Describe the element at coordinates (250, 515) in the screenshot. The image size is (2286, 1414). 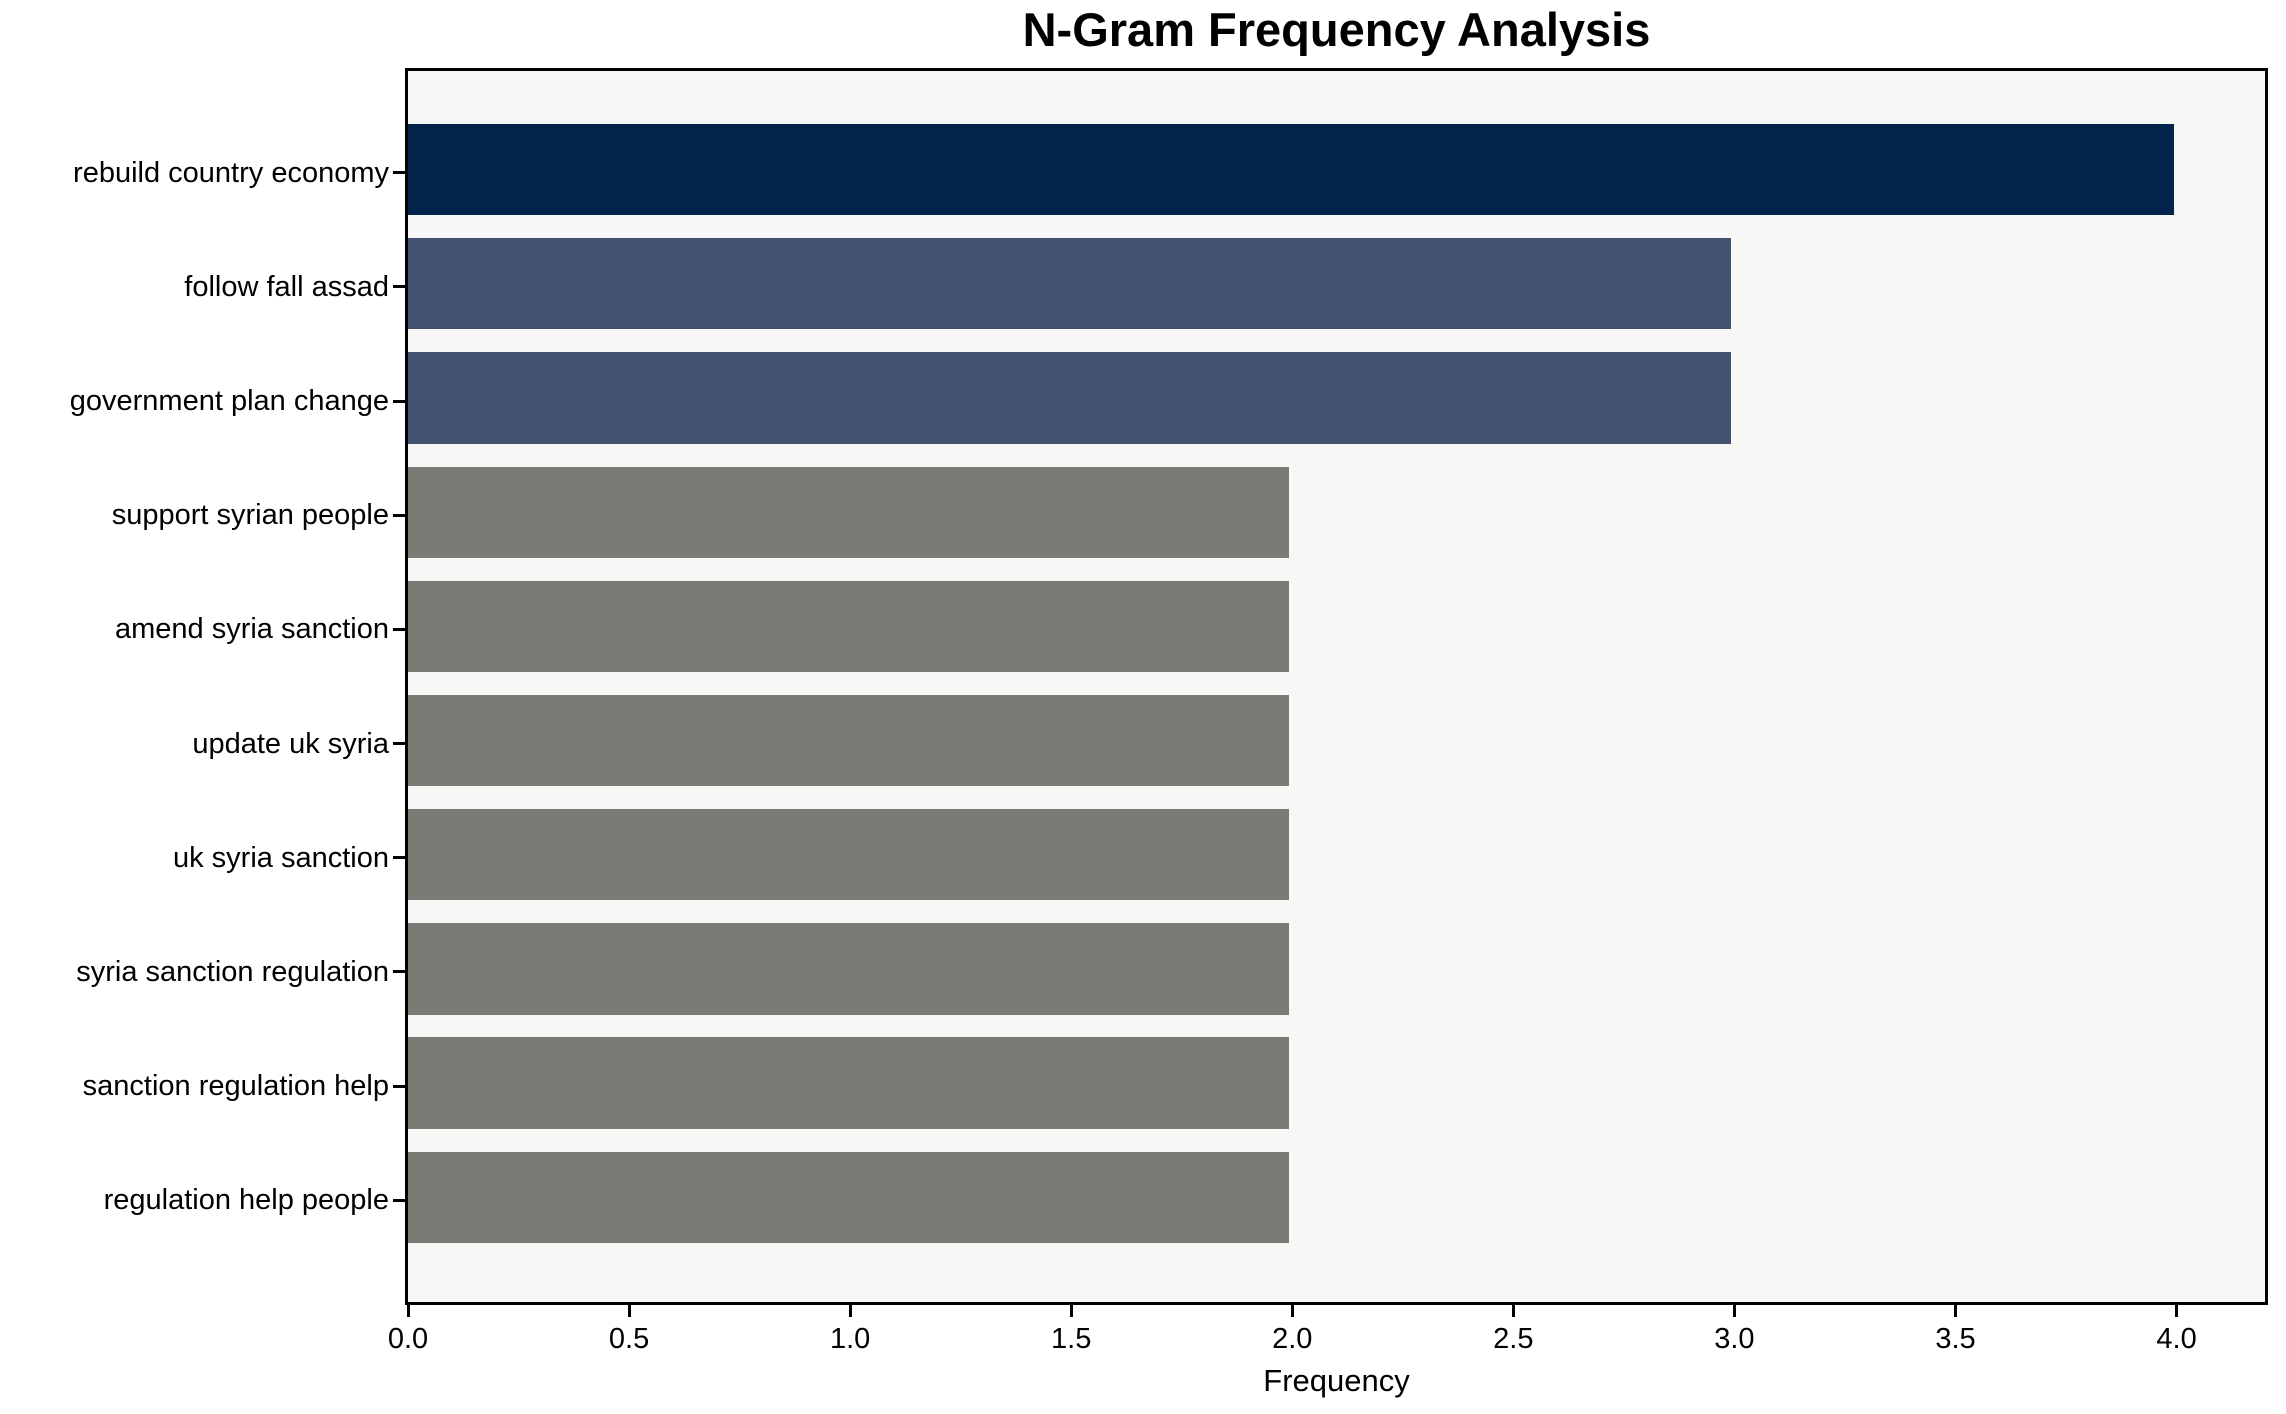
I see `y-tick-label: support syrian people` at that location.